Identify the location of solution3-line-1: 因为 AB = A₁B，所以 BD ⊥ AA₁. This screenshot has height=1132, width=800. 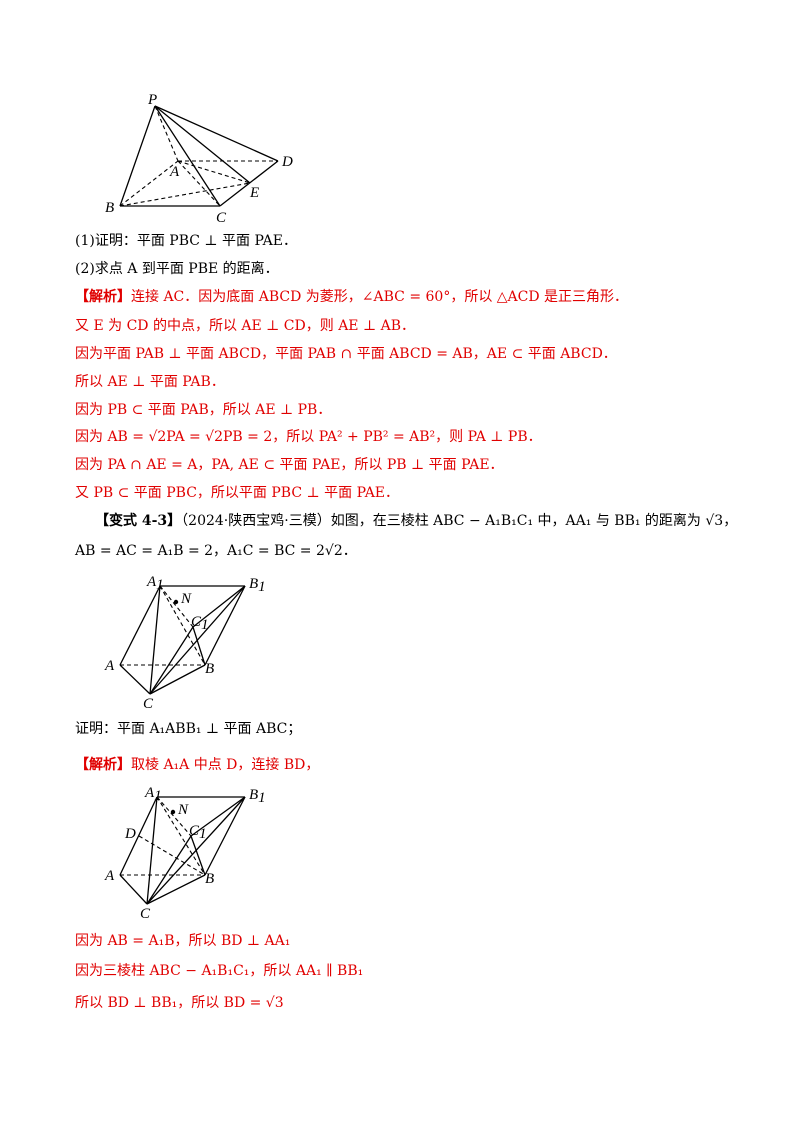
(183, 941).